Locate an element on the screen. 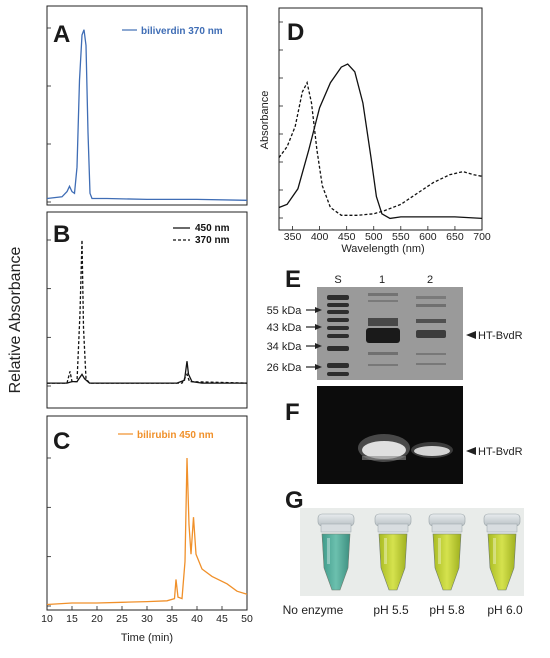  panel-e-letter: E is located at coordinates (293, 279).